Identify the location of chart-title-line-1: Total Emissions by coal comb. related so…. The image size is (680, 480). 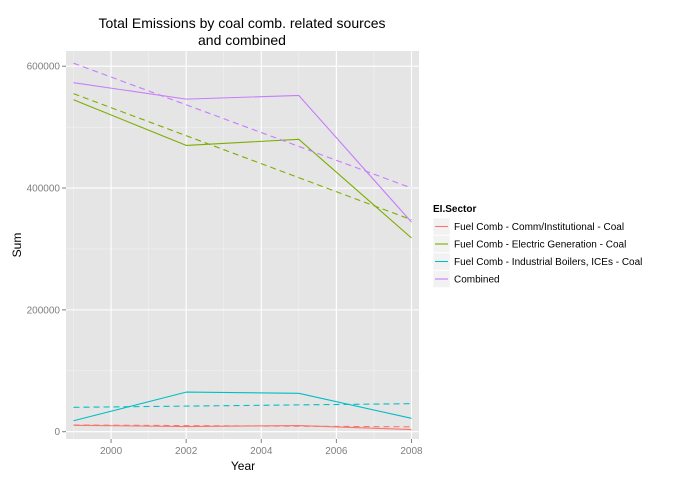
(241, 23).